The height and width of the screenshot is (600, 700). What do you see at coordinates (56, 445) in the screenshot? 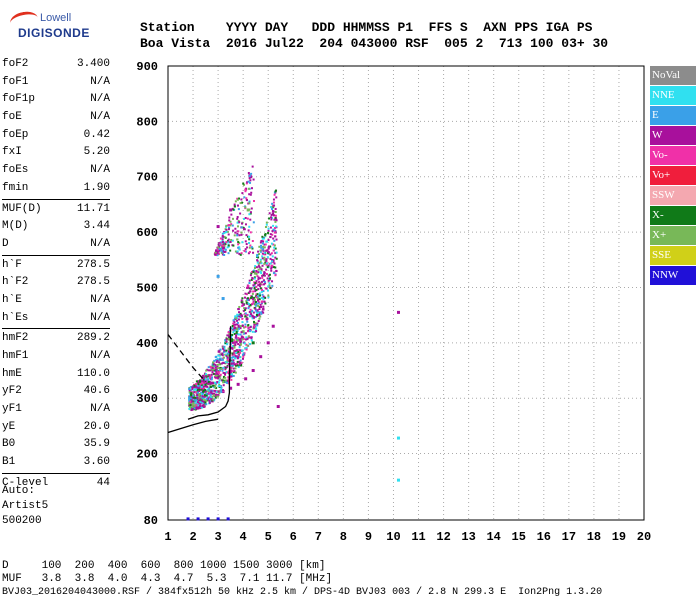
I see `param-row: B0 35.9` at bounding box center [56, 445].